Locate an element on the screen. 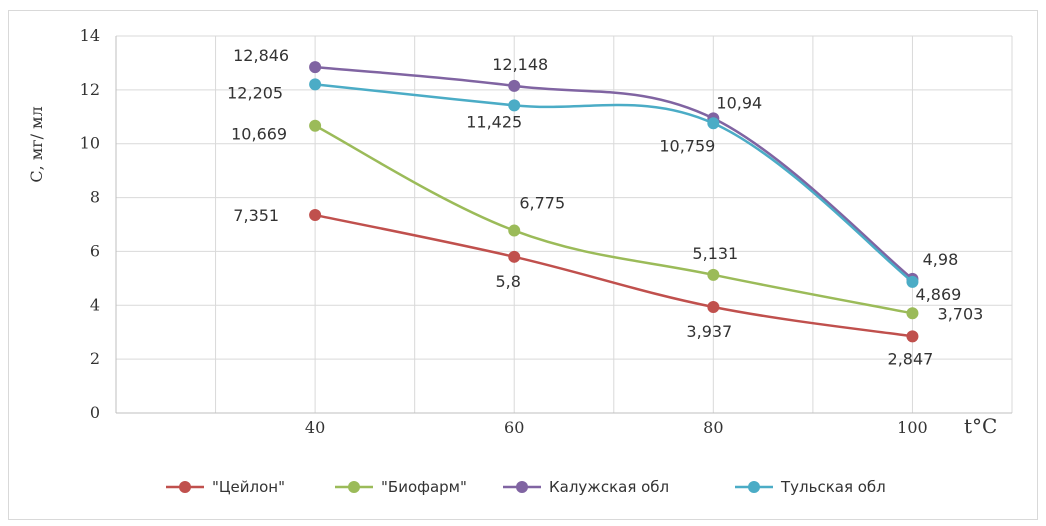 The width and height of the screenshot is (1046, 526). y-tick-label: 0 is located at coordinates (95, 412).